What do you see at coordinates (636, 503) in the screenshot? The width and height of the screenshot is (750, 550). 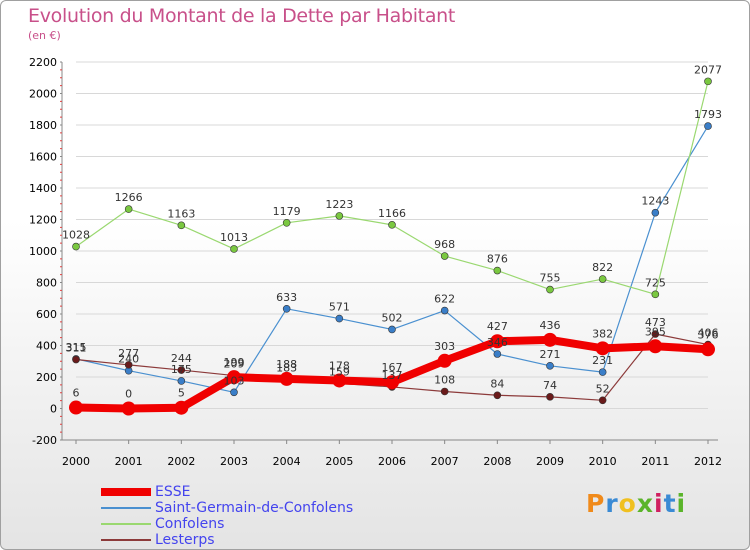 I see `proxiti-logo: Proxiti` at bounding box center [636, 503].